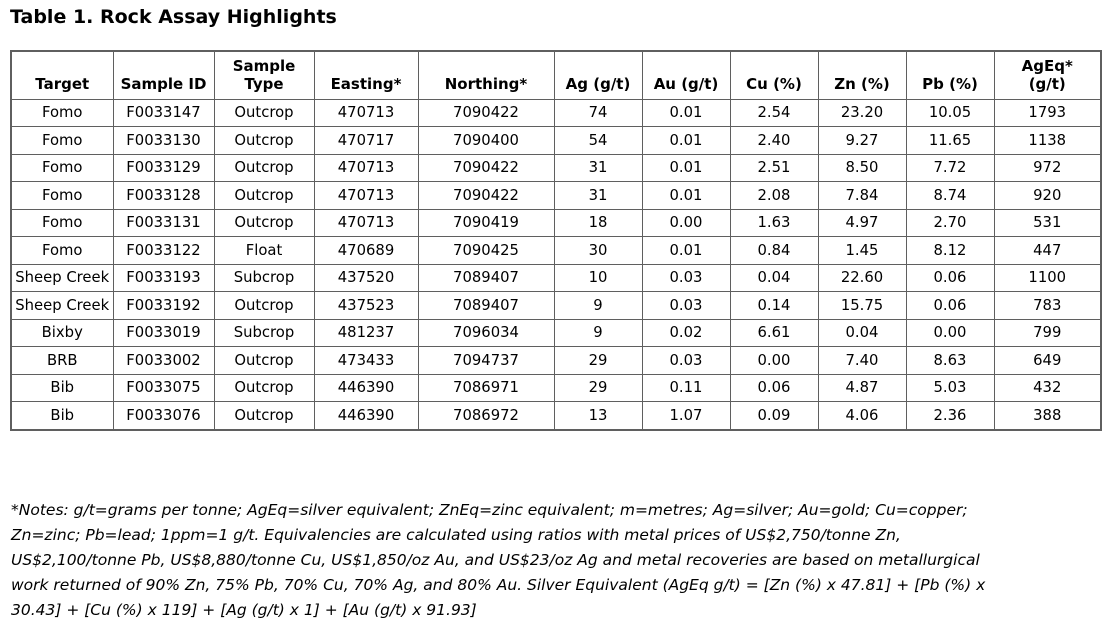  I want to click on column-header-easting: Easting*, so click(366, 75).